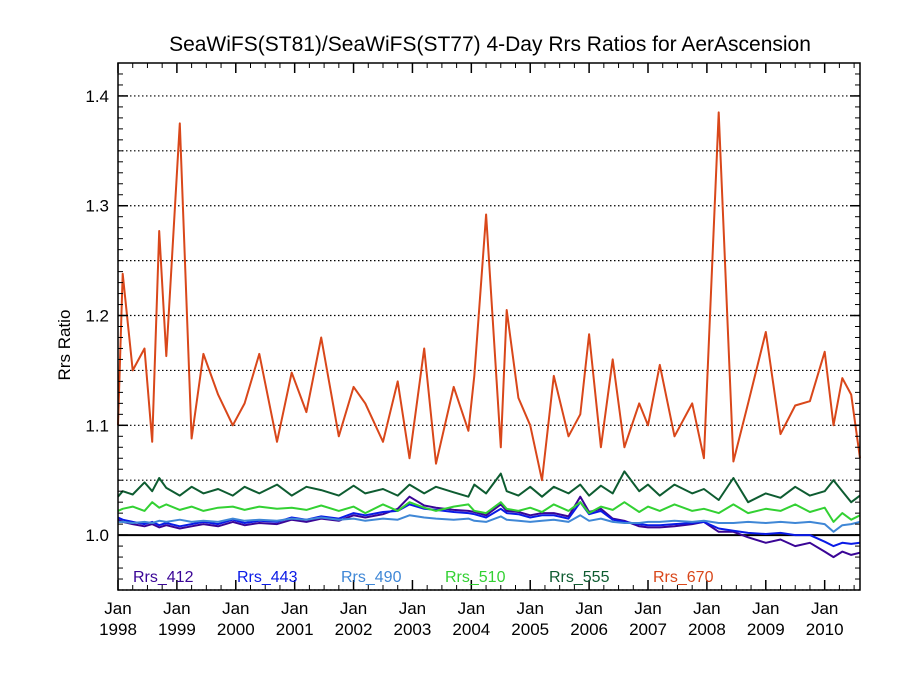 This screenshot has height=680, width=900. What do you see at coordinates (236, 629) in the screenshot?
I see `x-tick-label-year: 2000` at bounding box center [236, 629].